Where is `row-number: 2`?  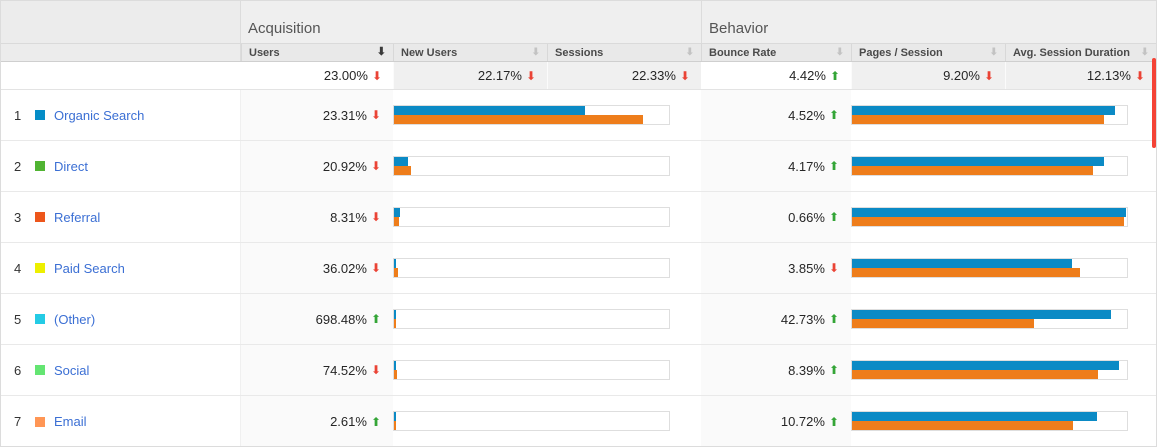
row-number: 2 is located at coordinates (18, 166).